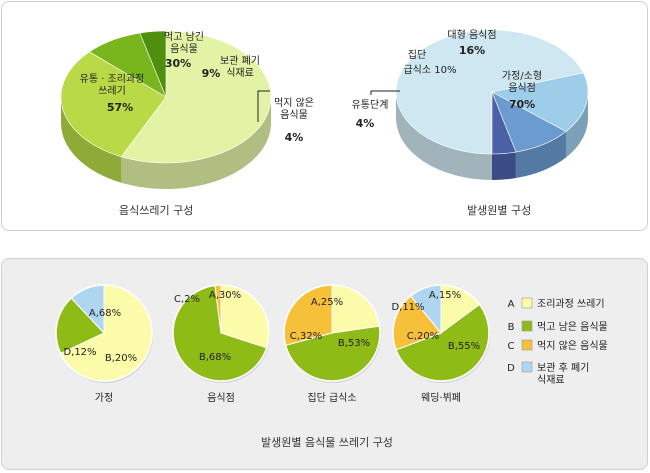  What do you see at coordinates (215, 357) in the screenshot?
I see `chart3-pie-1-label-B: B,68%` at bounding box center [215, 357].